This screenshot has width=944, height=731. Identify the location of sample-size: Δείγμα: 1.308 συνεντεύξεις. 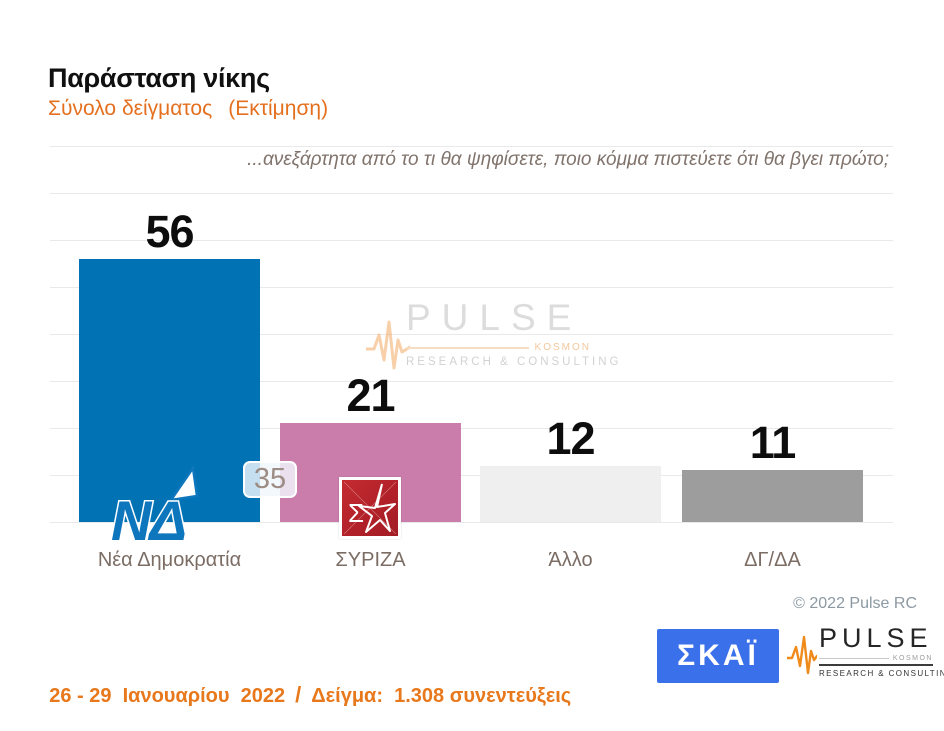
(441, 696).